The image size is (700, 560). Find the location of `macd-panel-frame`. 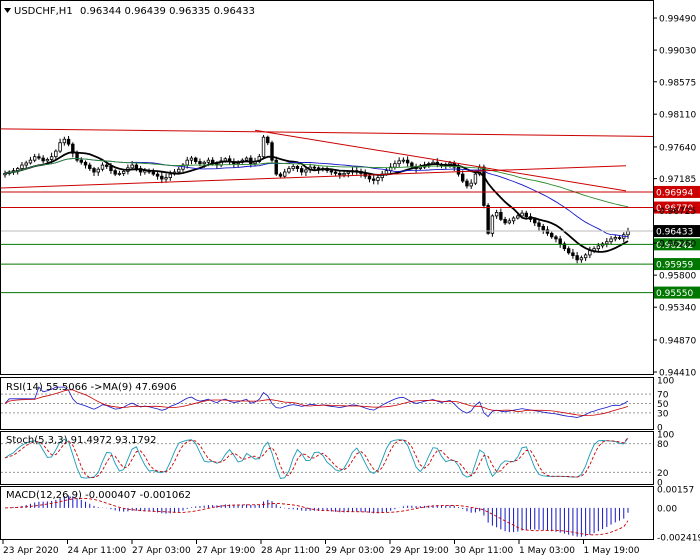

macd-panel-frame is located at coordinates (327, 513).